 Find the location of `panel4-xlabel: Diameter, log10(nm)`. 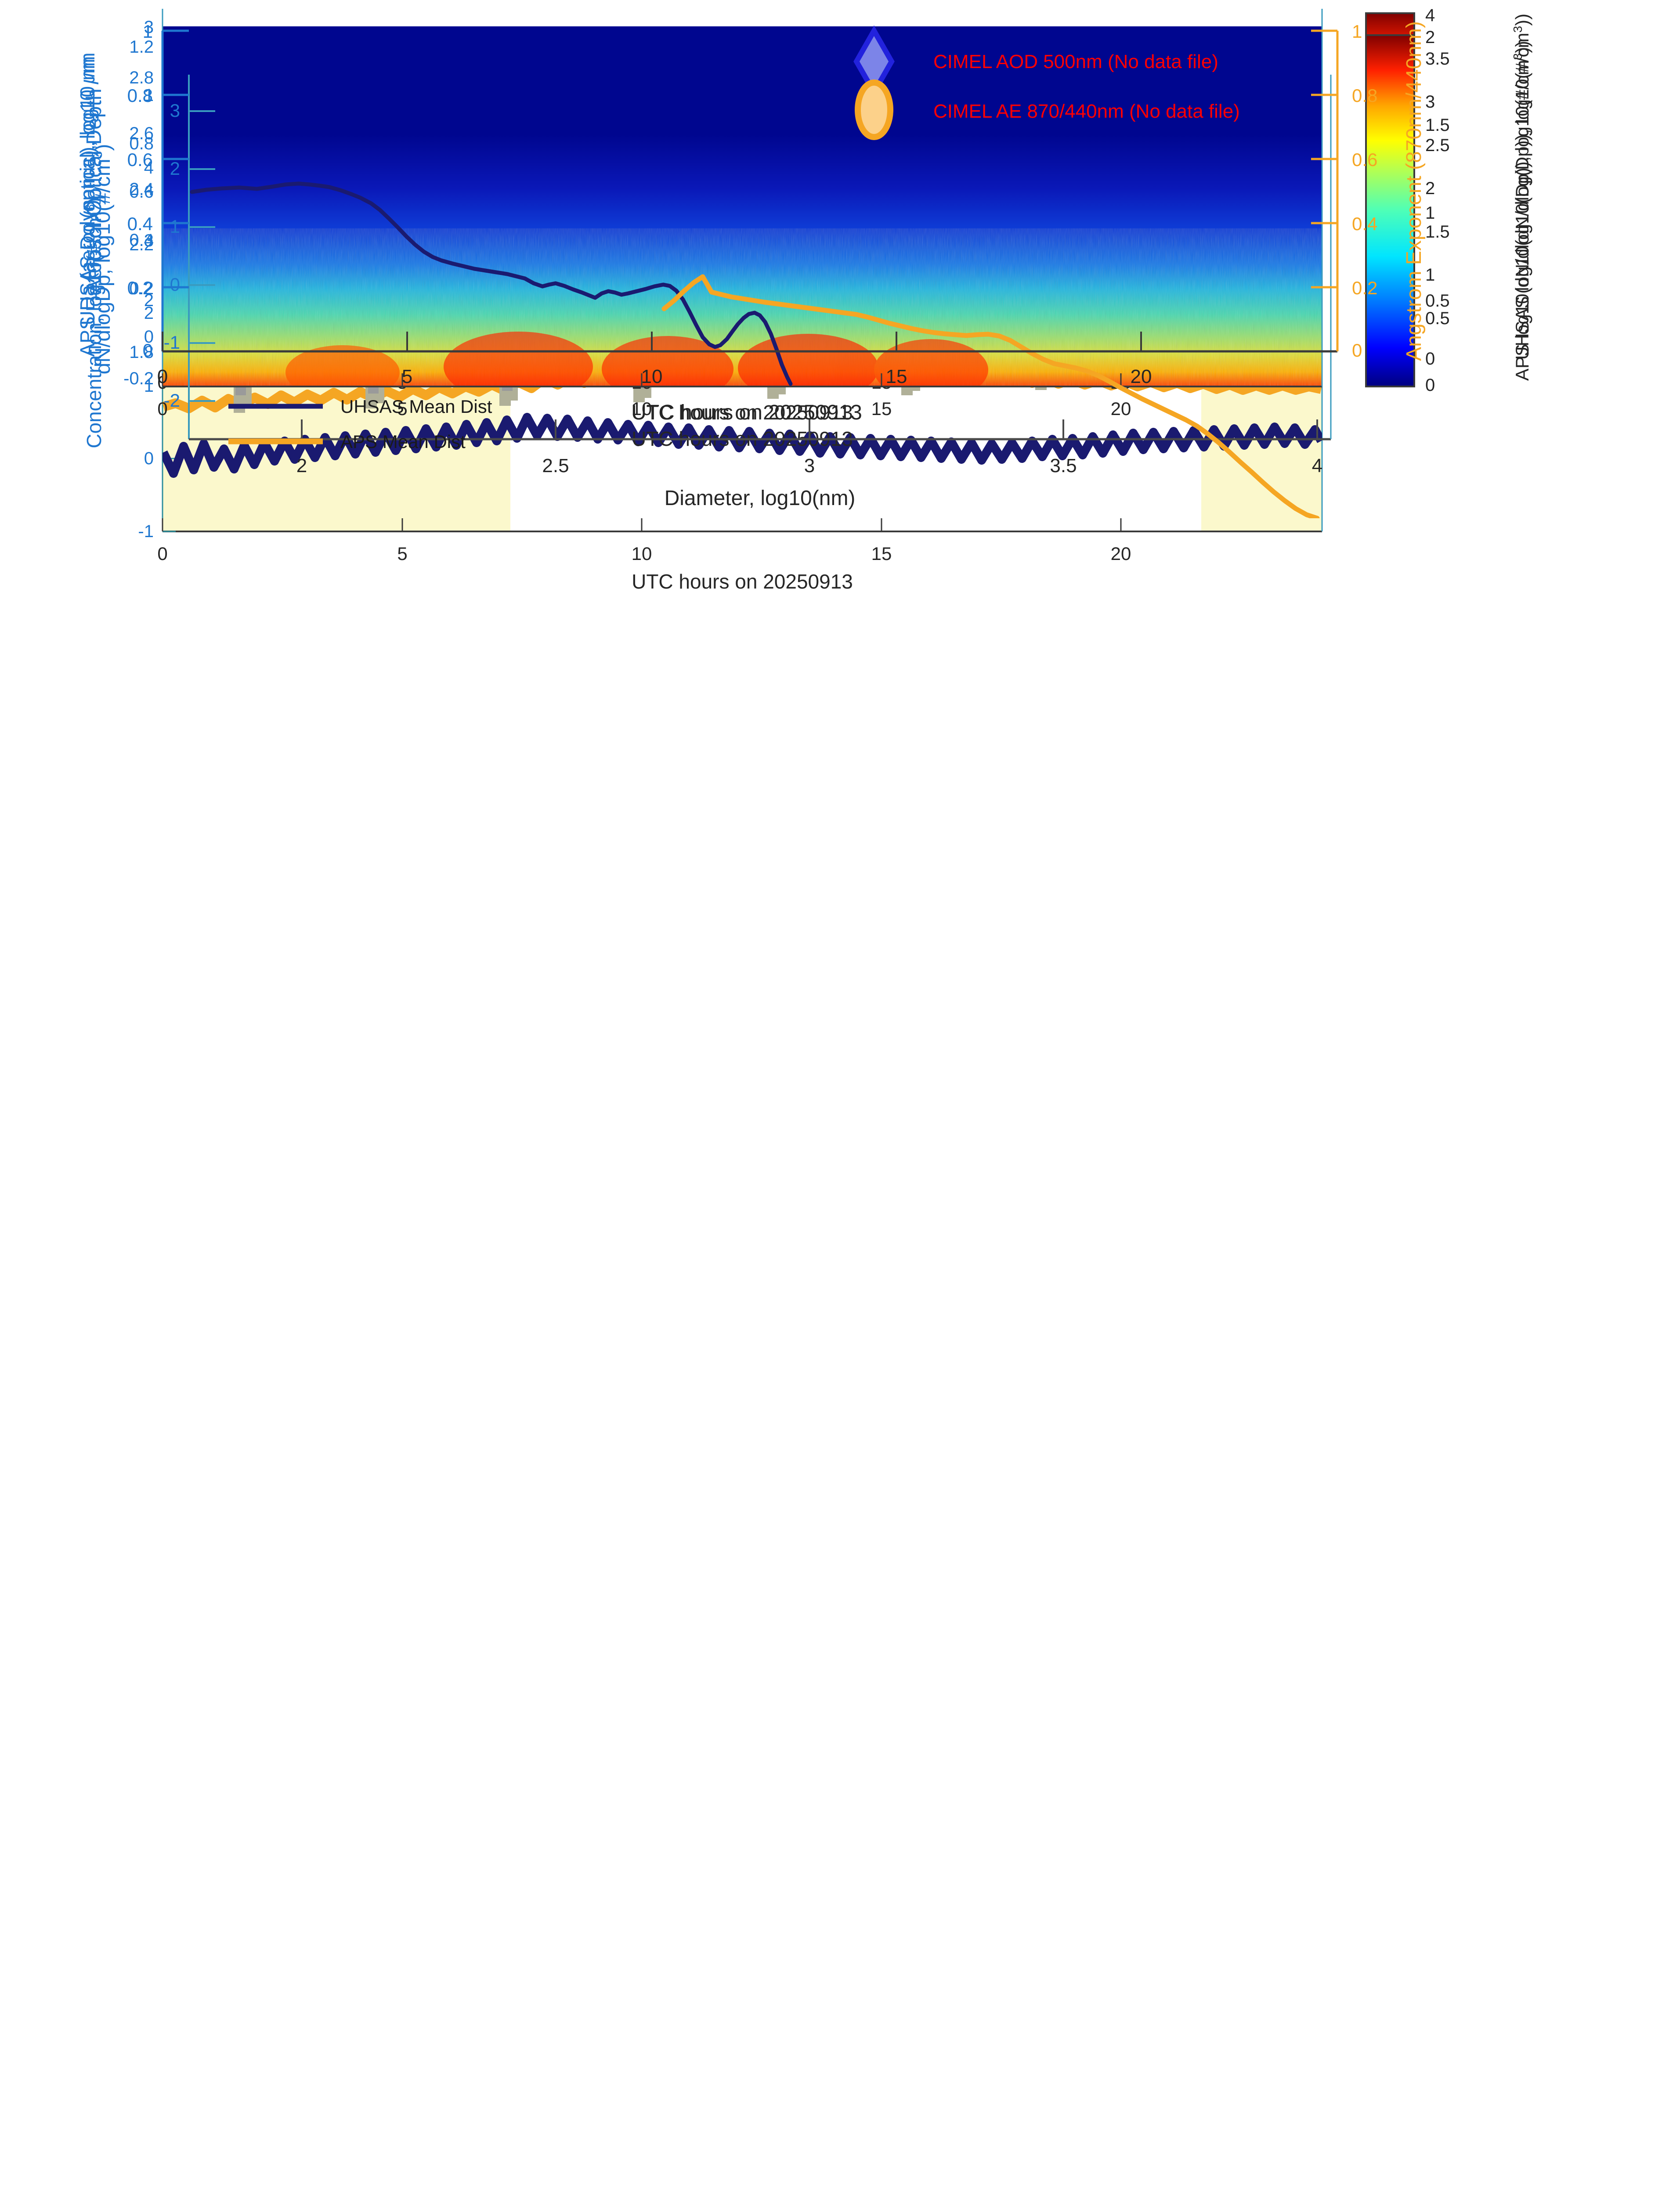

panel4-xlabel: Diameter, log10(nm) is located at coordinates (760, 499).